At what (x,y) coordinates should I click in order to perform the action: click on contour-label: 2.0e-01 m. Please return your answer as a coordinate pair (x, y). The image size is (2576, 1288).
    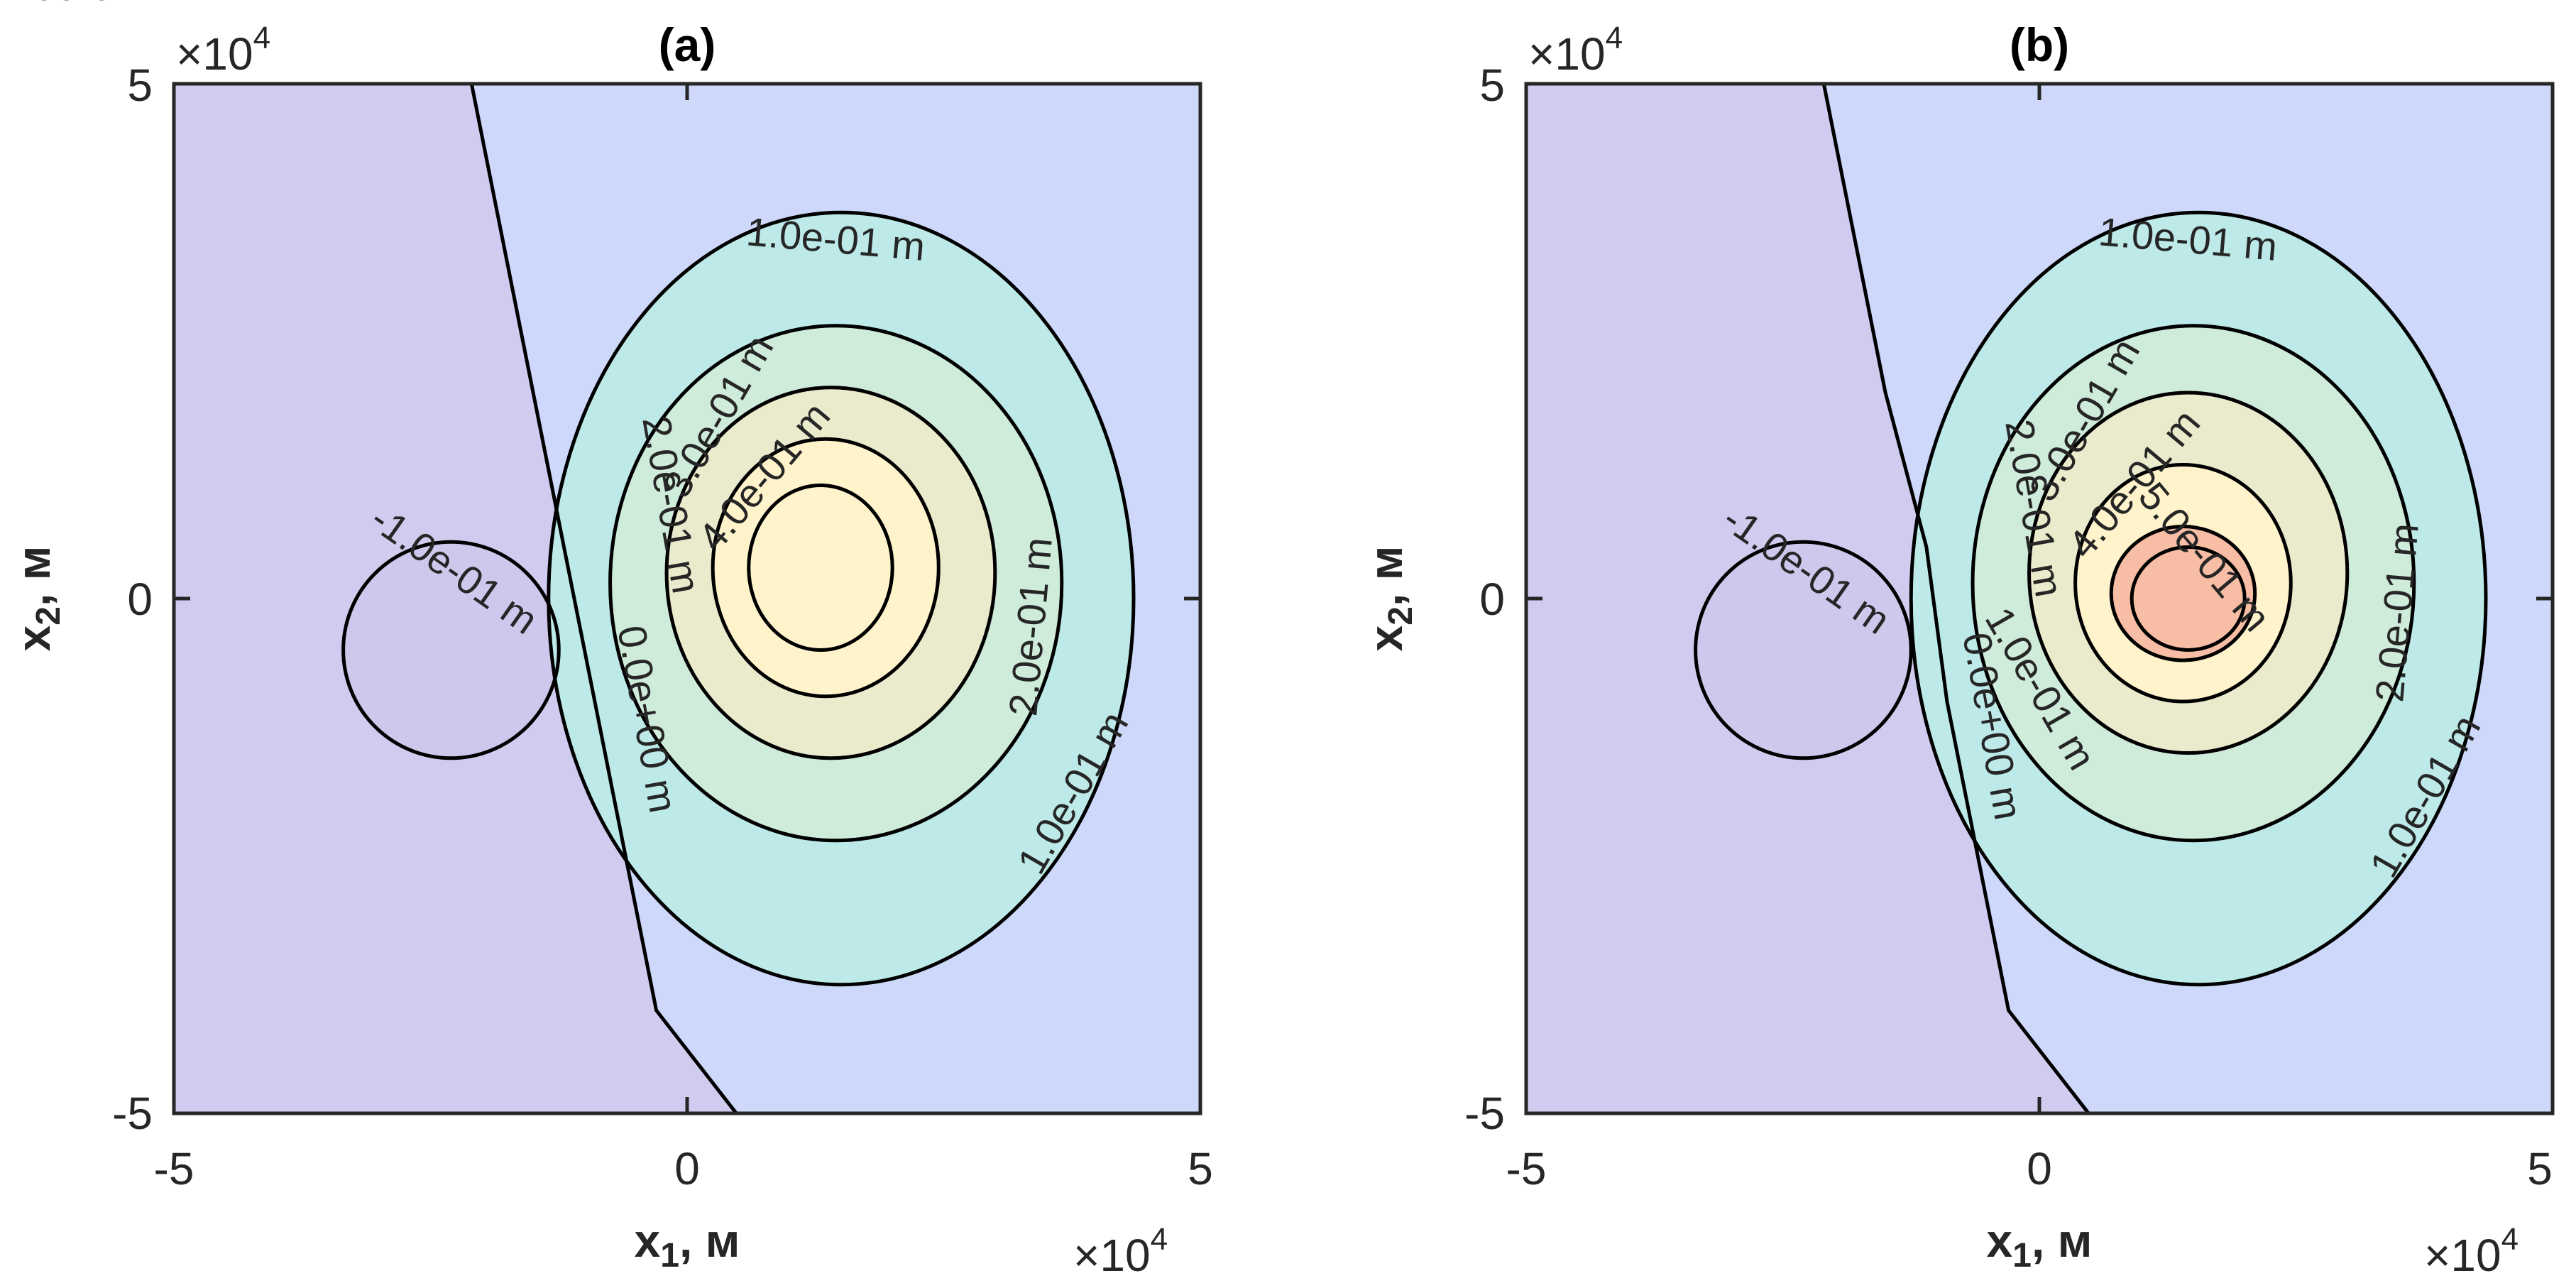
    Looking at the image, I should click on (89, 4).